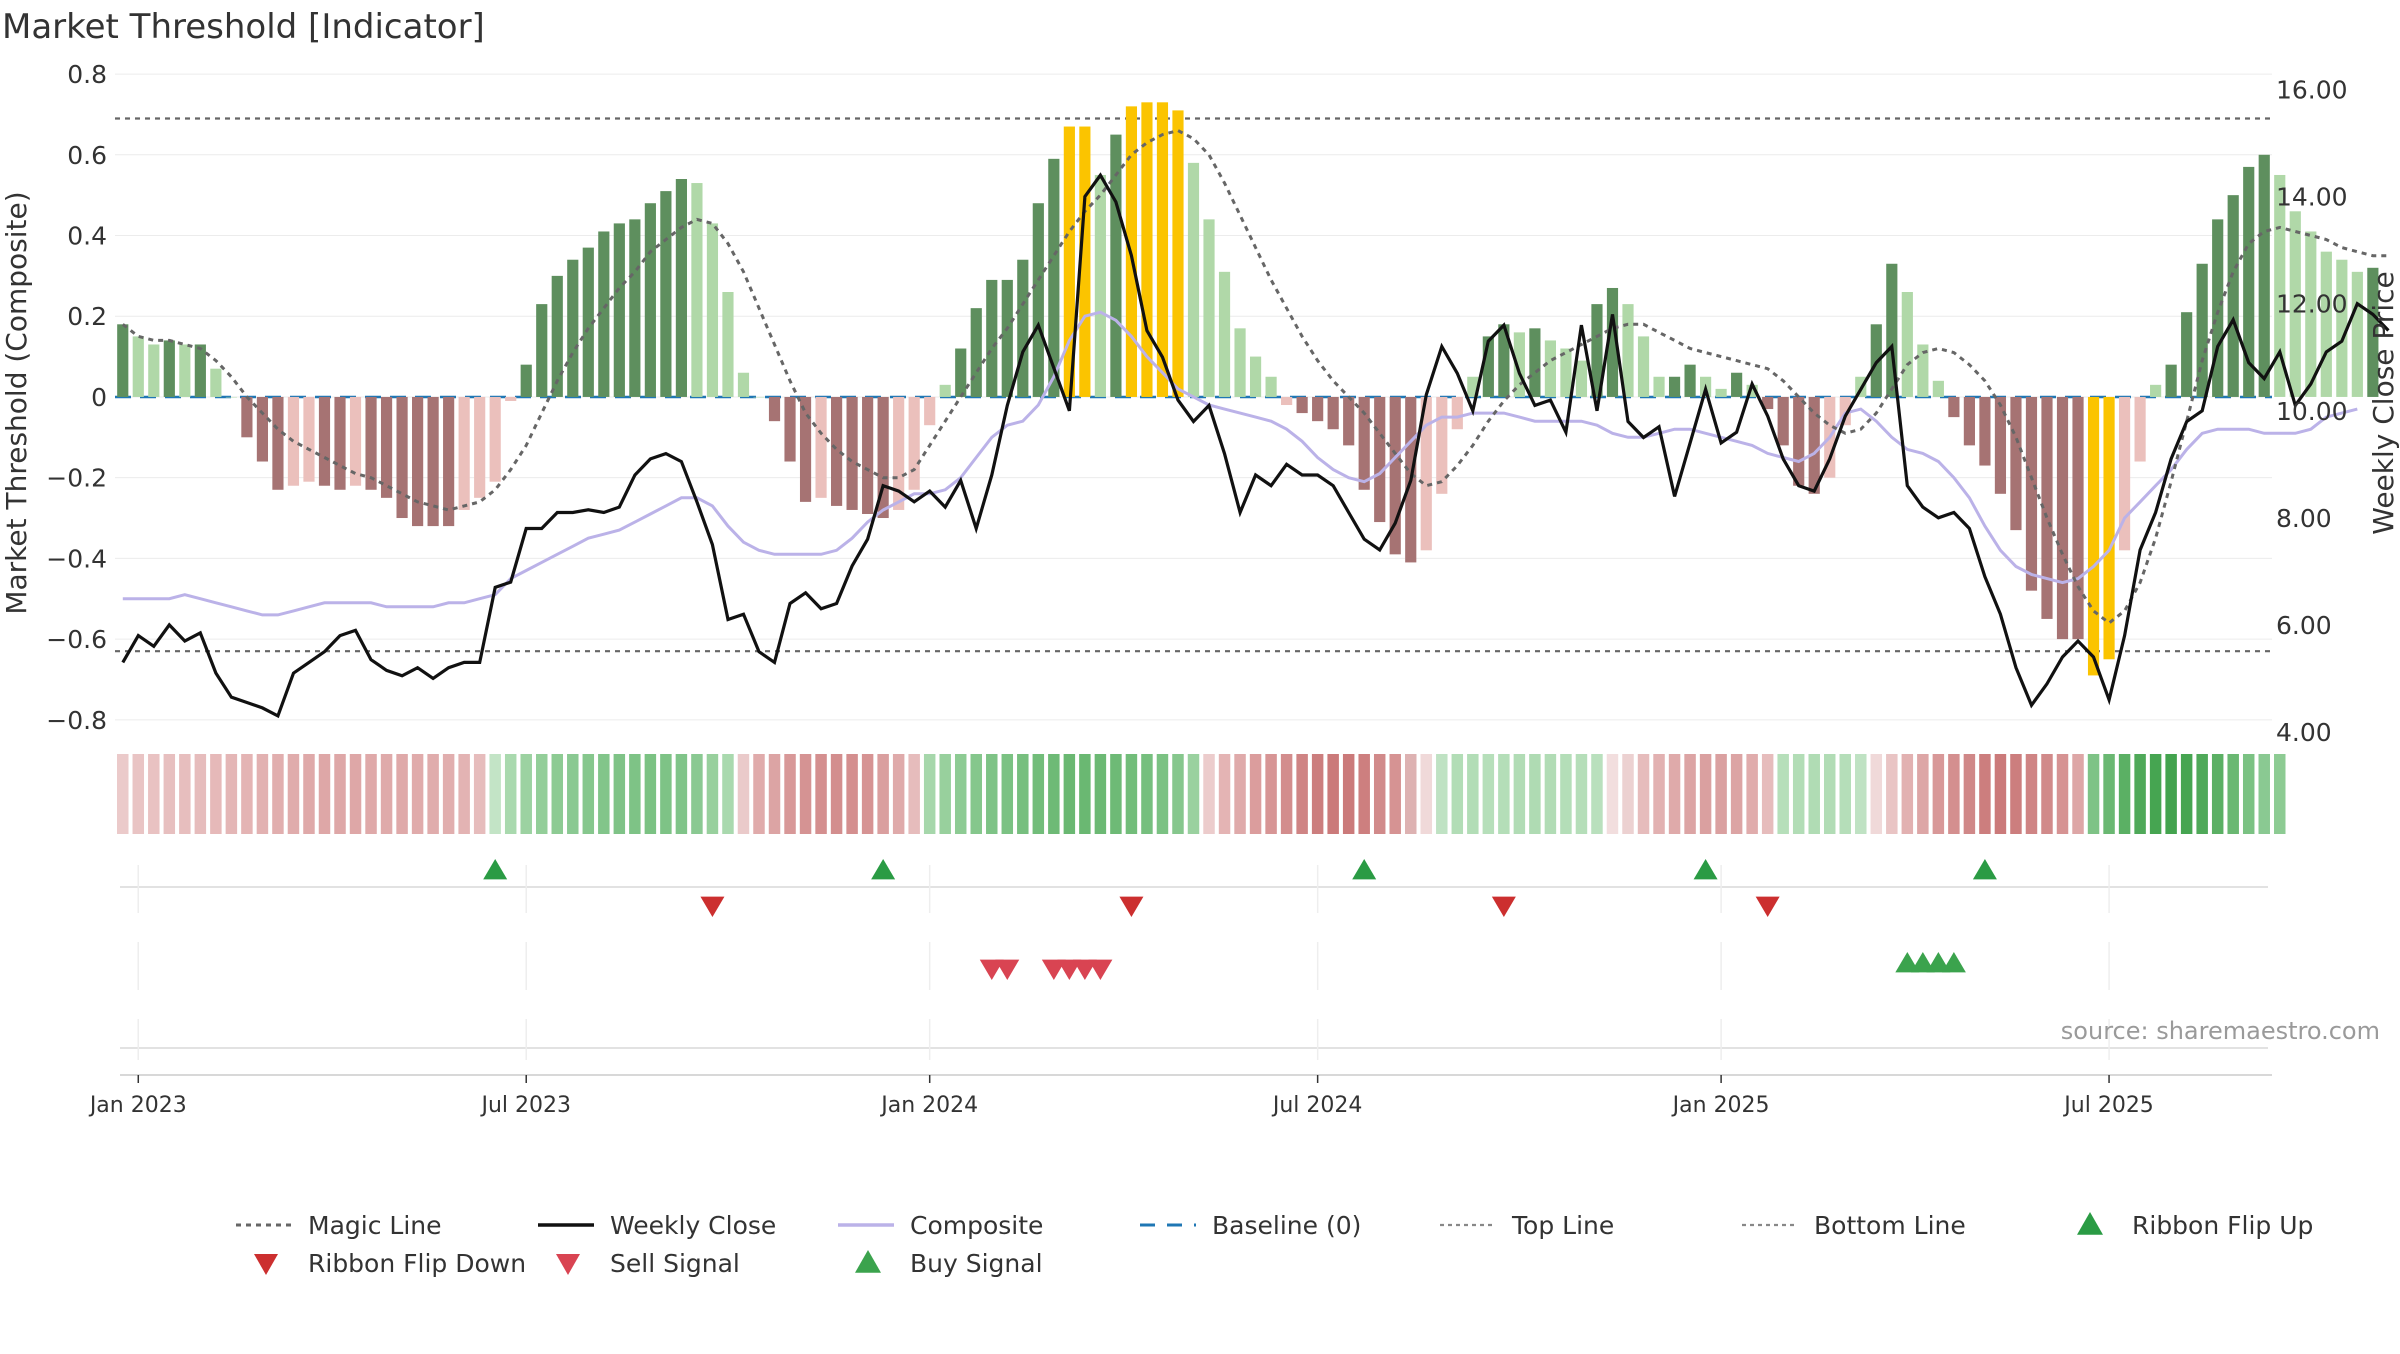  What do you see at coordinates (76, 720) in the screenshot?
I see `y-tick-label: −0.8` at bounding box center [76, 720].